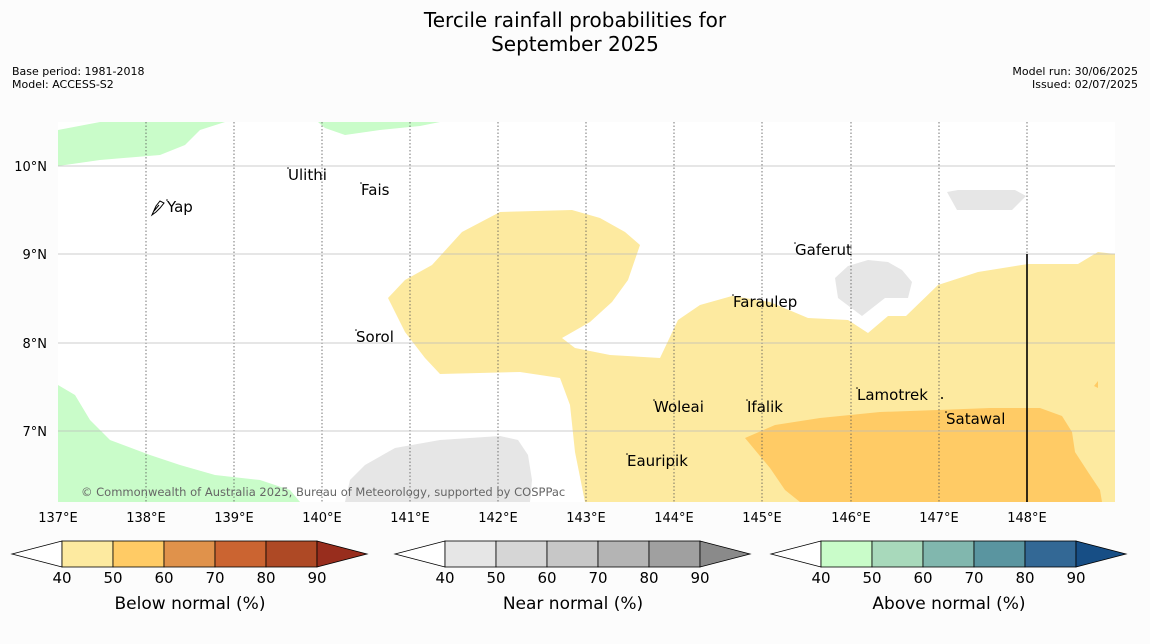 The image size is (1150, 644). What do you see at coordinates (35, 344) in the screenshot?
I see `lat-label: 8°N` at bounding box center [35, 344].